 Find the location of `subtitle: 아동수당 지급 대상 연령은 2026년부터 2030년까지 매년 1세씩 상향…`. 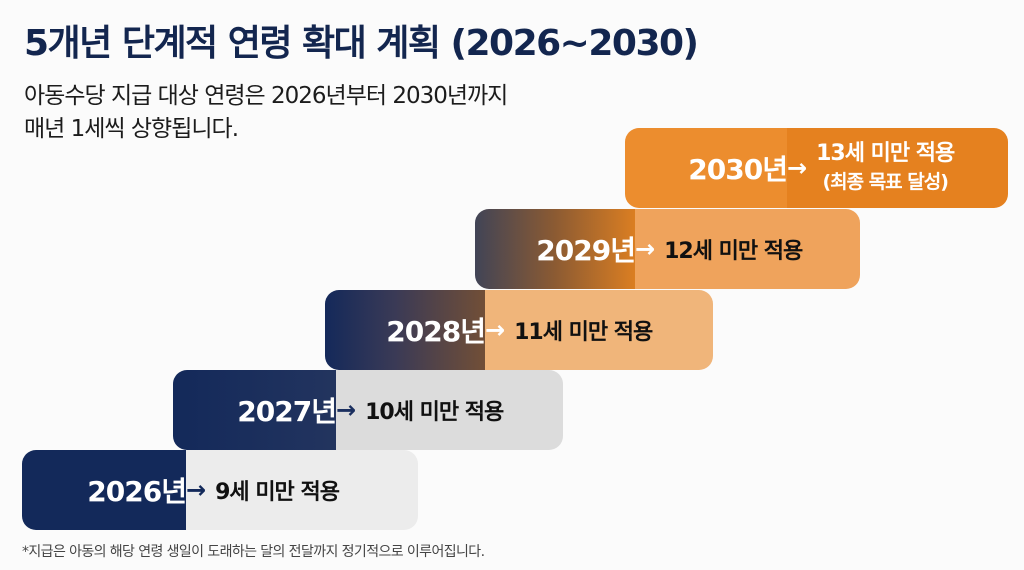

subtitle: 아동수당 지급 대상 연령은 2026년부터 2030년까지 매년 1세씩 상향… is located at coordinates (266, 113).